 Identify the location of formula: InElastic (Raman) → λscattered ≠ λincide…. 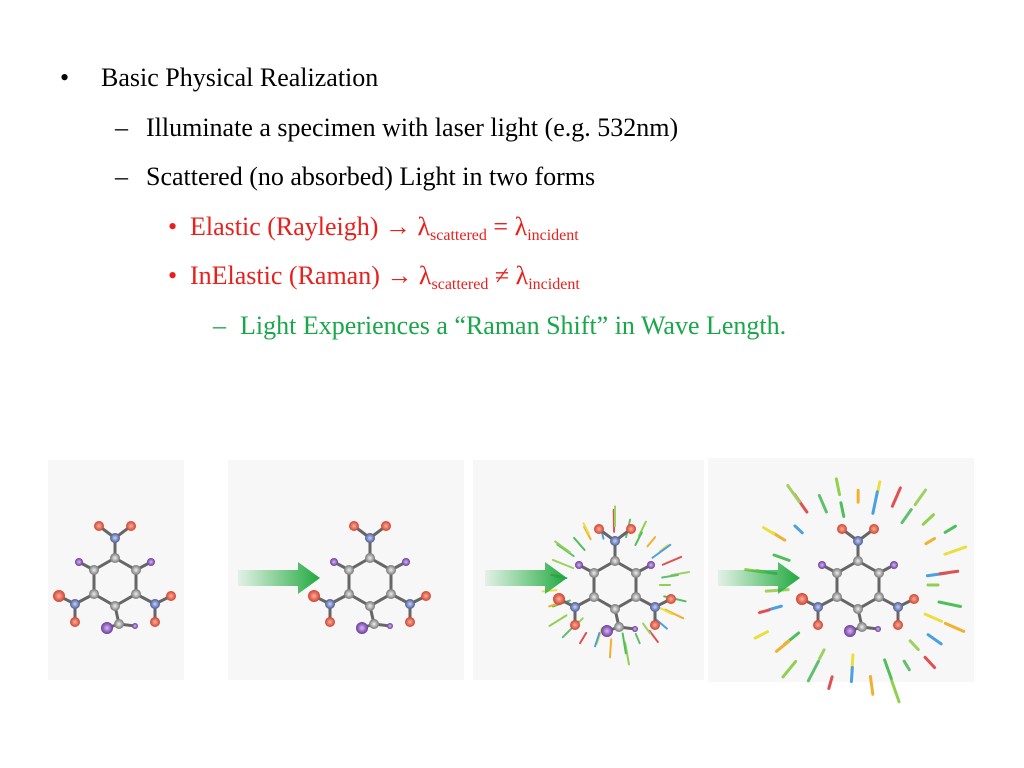
(385, 280).